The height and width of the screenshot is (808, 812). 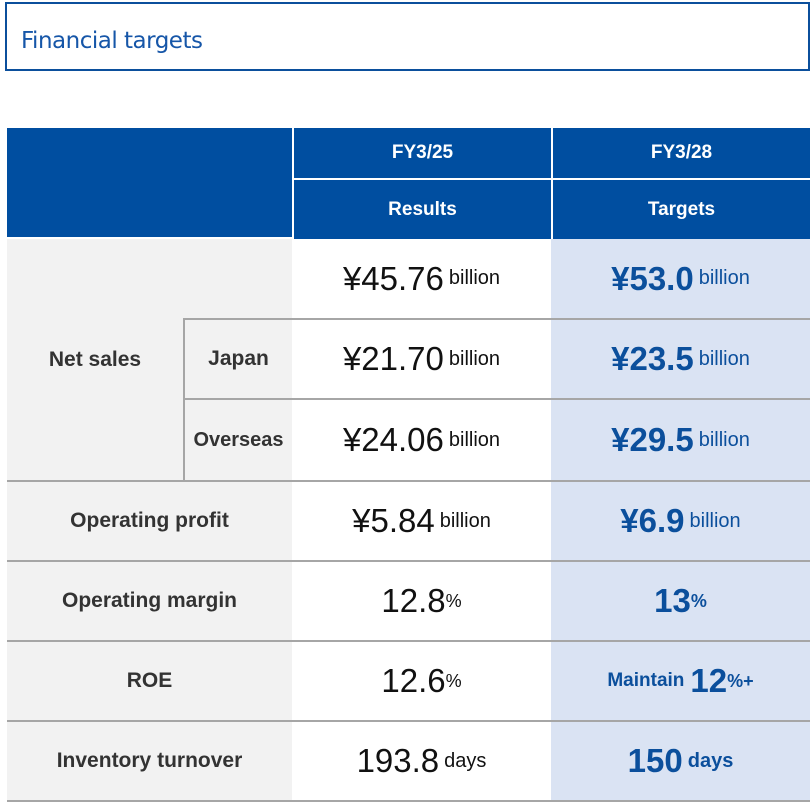 What do you see at coordinates (421, 154) in the screenshot?
I see `header-fy325: FY3/25` at bounding box center [421, 154].